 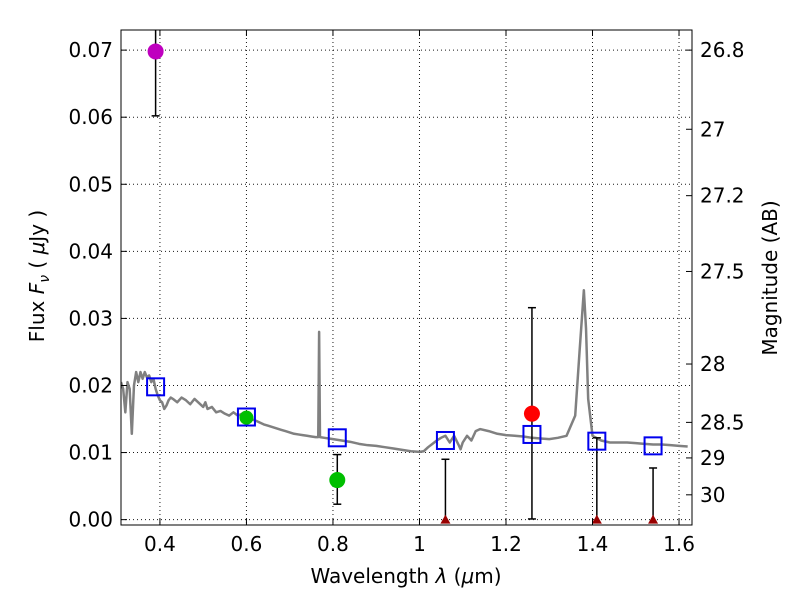 I want to click on x-tick-label: 0.4, so click(x=160, y=544).